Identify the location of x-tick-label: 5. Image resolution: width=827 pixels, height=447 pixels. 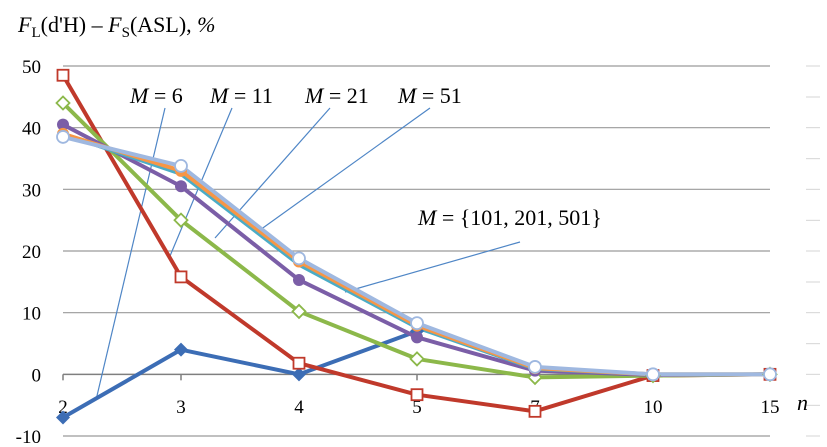
(417, 407).